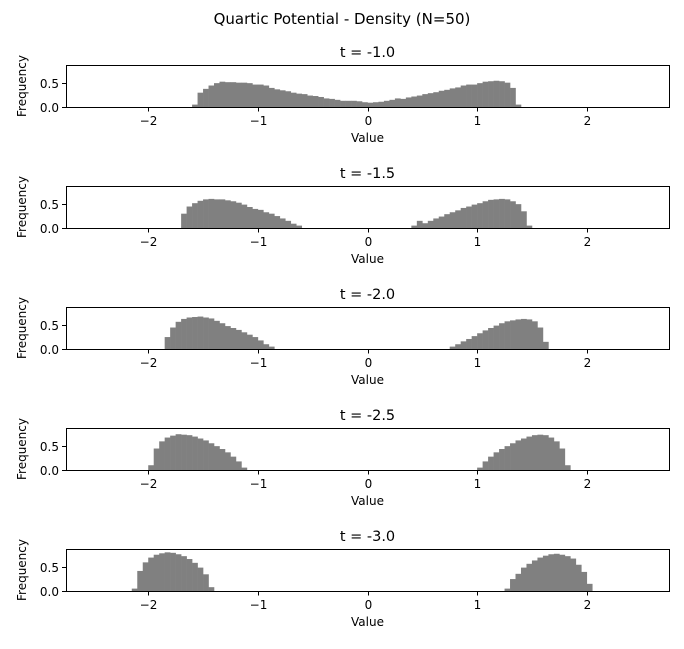  I want to click on x-tick-label: −2, so click(149, 484).